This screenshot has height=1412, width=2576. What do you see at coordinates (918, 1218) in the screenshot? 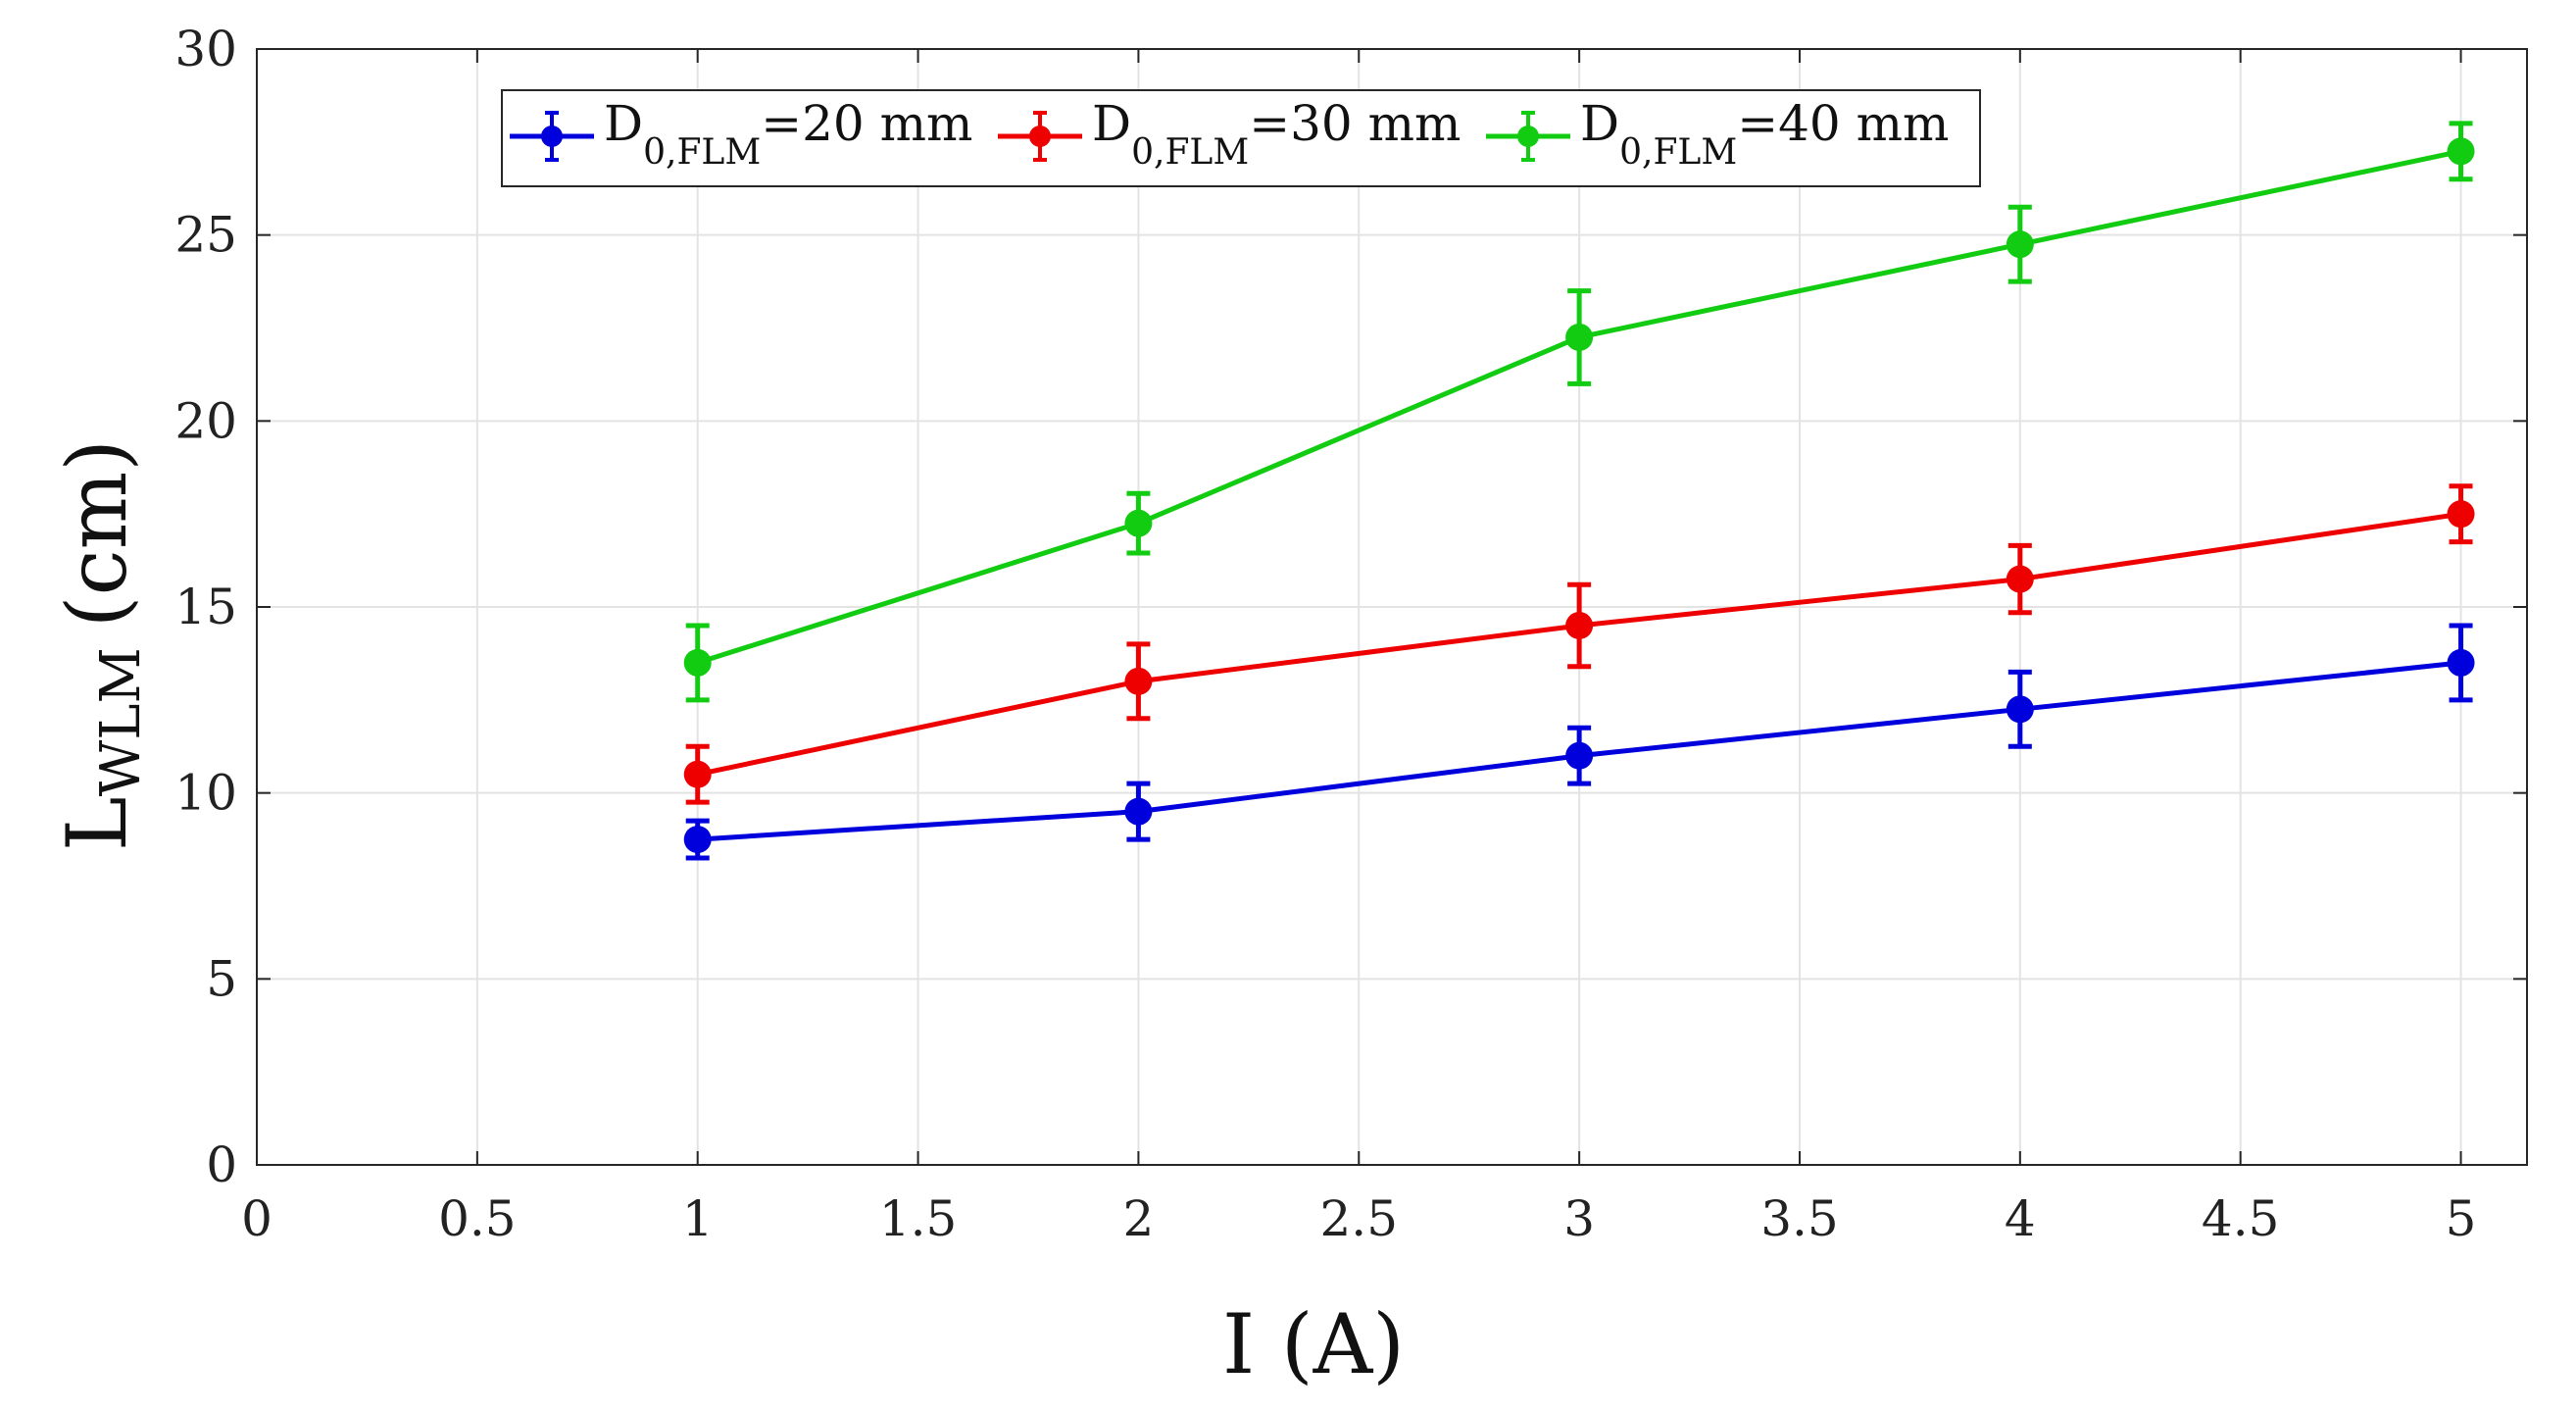
I see `x-tick-label: 1.5` at bounding box center [918, 1218].